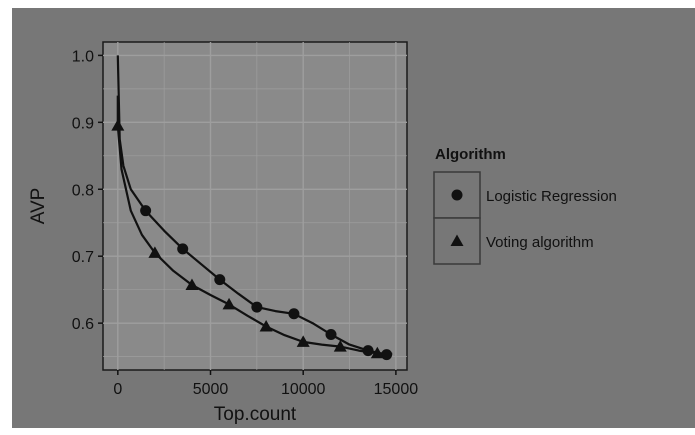 The height and width of the screenshot is (435, 695). I want to click on x-tick-label: 10000, so click(303, 389).